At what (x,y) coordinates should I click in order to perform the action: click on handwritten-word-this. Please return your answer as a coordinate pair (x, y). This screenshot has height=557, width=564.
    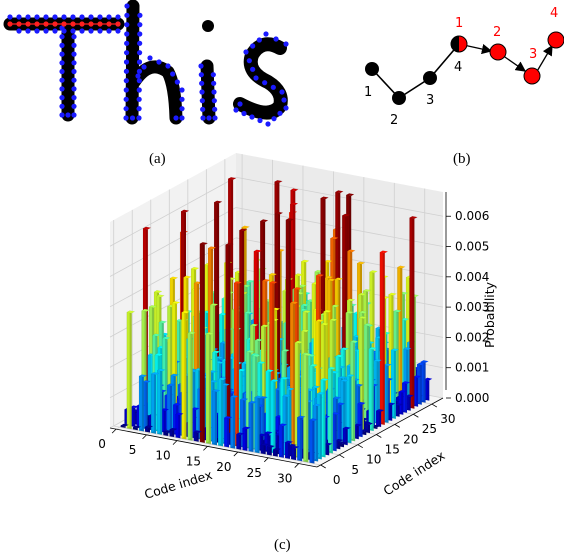
    Looking at the image, I should click on (145, 62).